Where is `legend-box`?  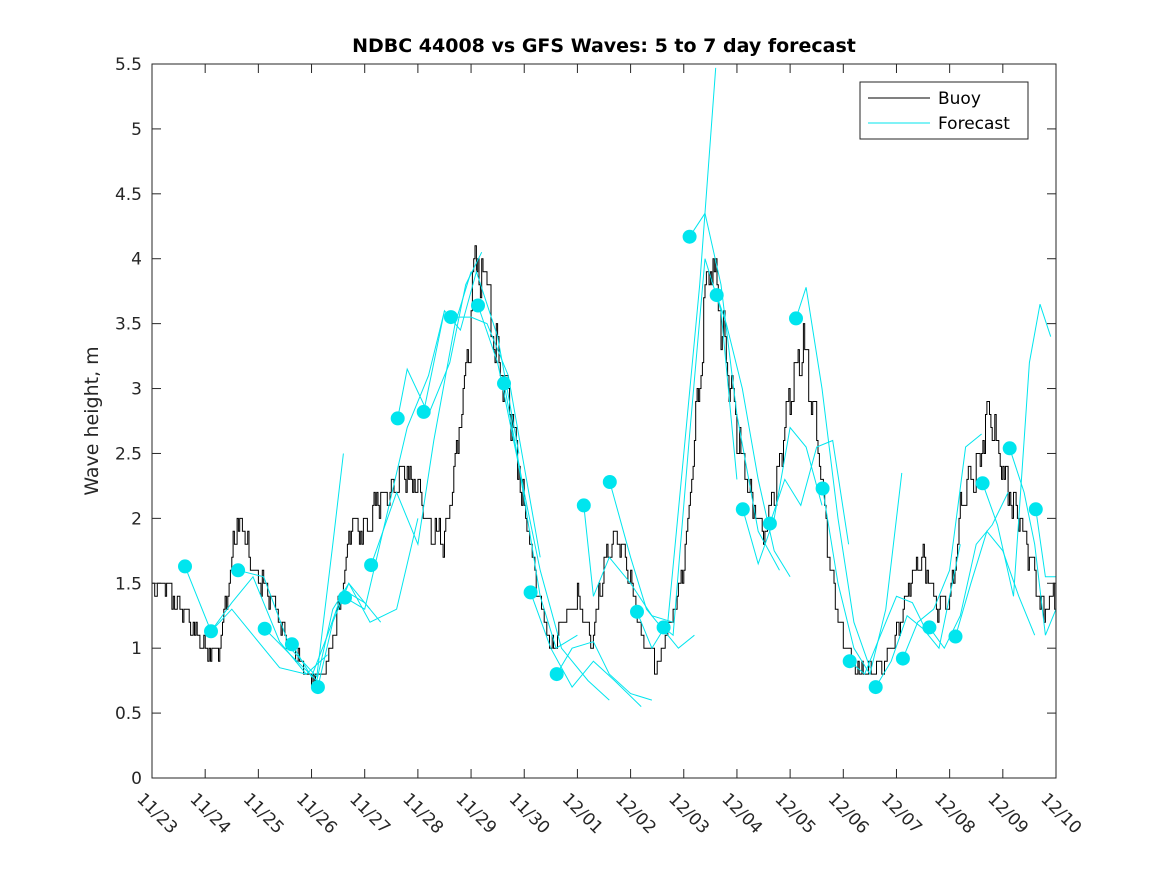
legend-box is located at coordinates (944, 110).